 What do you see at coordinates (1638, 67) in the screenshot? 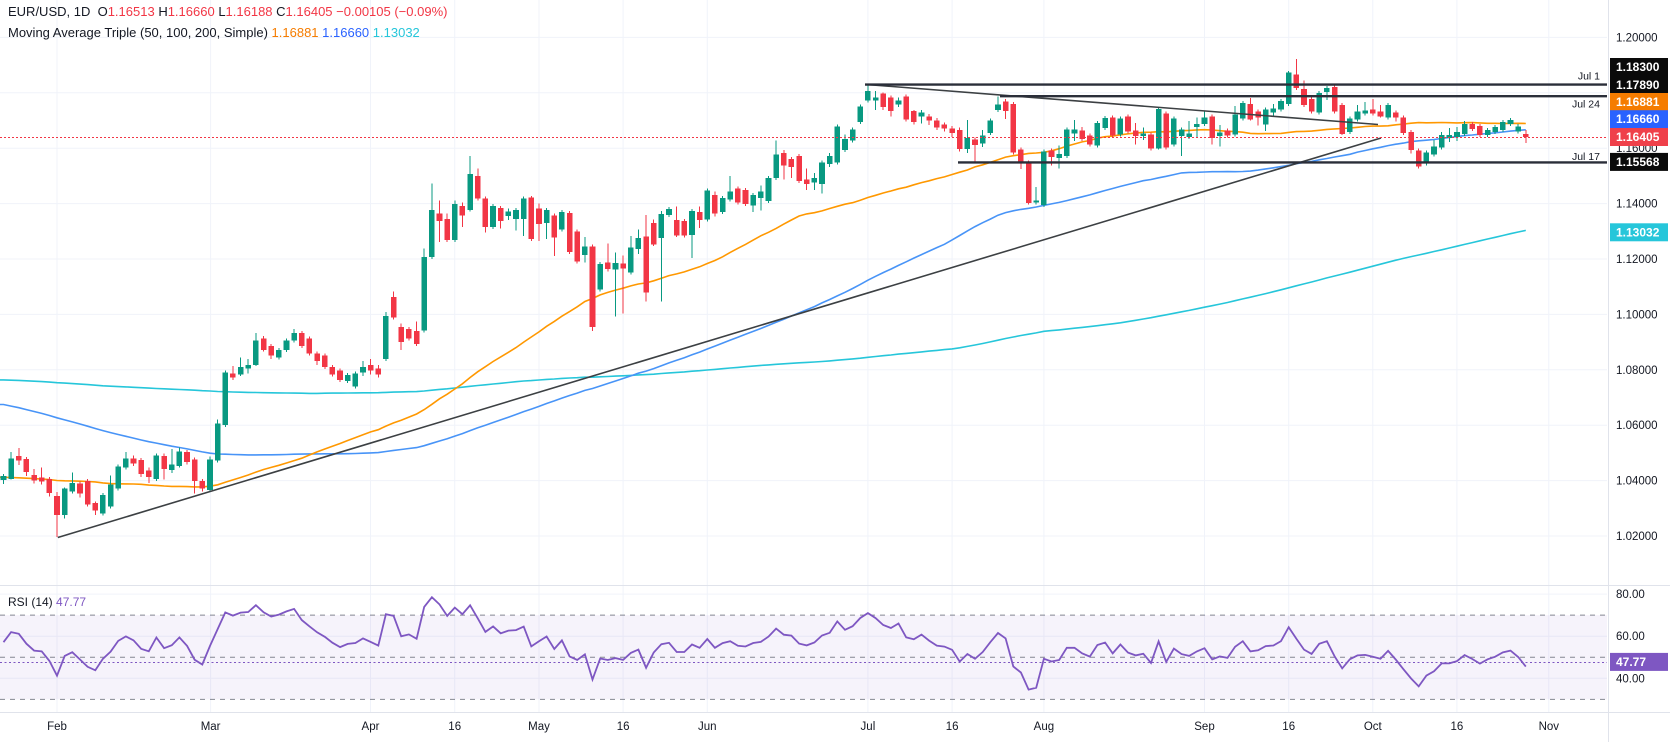
I see `svg-text: 1.18300` at bounding box center [1638, 67].